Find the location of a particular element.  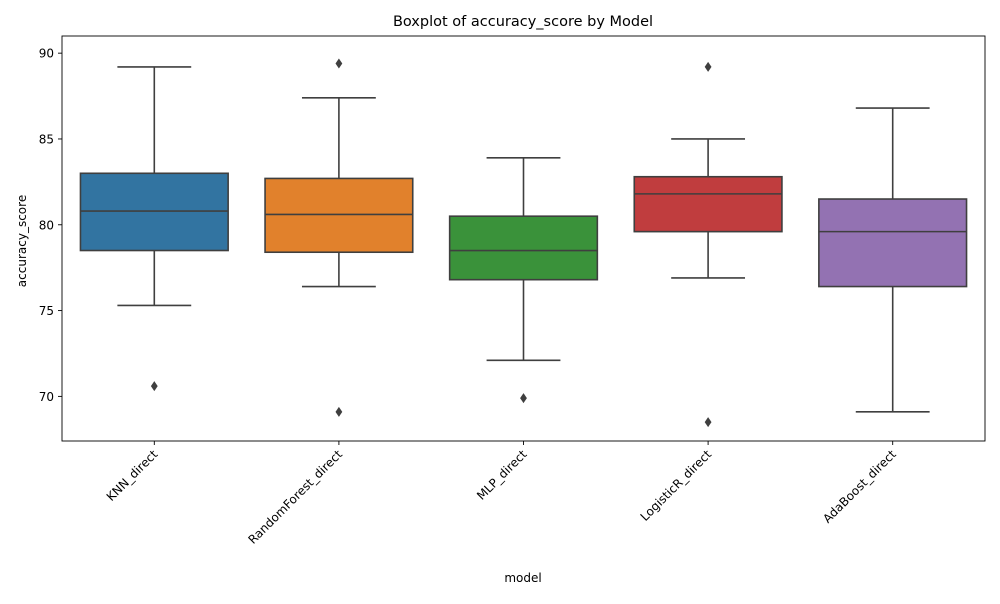

box-MLP_direct is located at coordinates (523, 248).